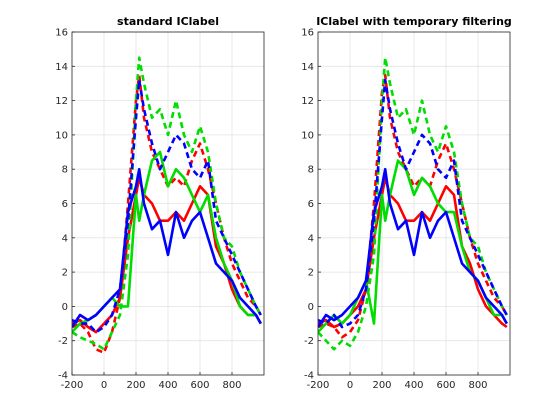  Describe the element at coordinates (168, 21) in the screenshot. I see `chart-title: standard IClabel` at that location.